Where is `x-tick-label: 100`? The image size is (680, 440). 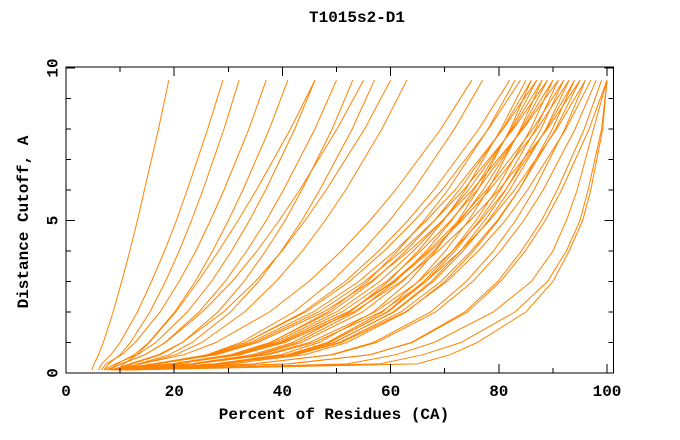
x-tick-label: 100 is located at coordinates (607, 392).